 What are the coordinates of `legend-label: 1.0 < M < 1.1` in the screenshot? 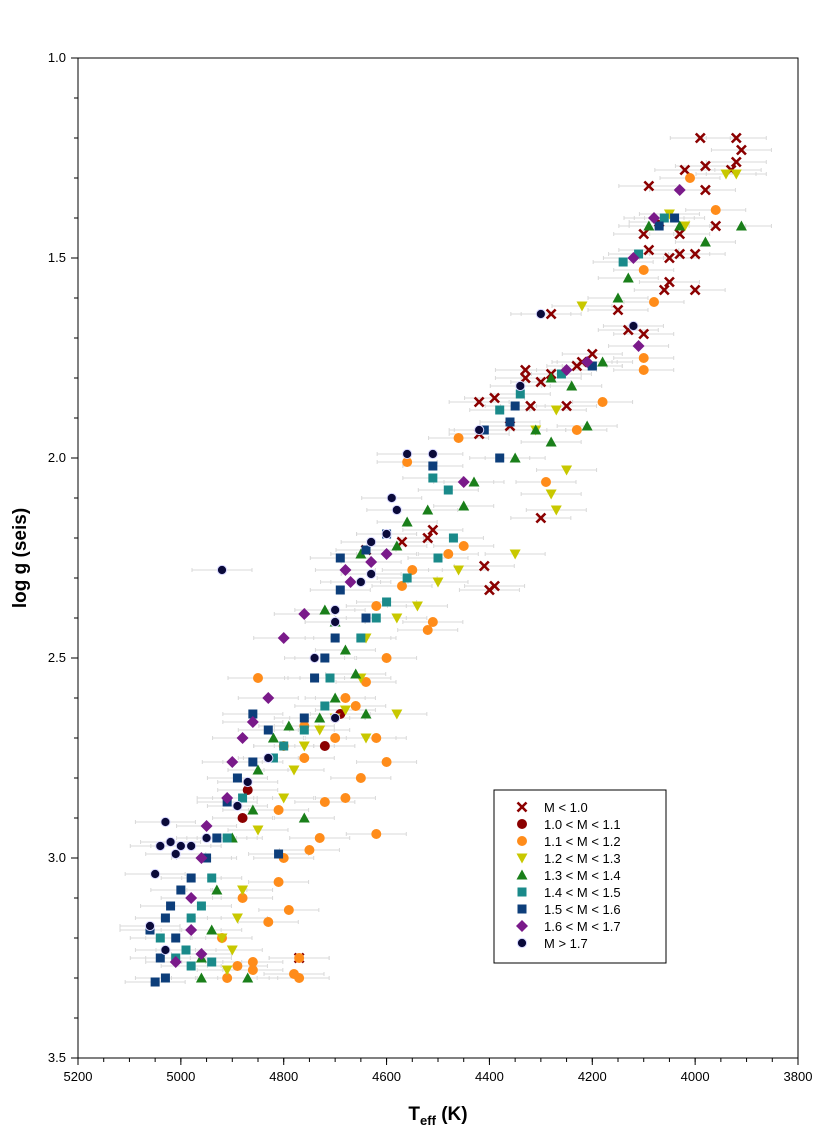 It's located at (582, 824).